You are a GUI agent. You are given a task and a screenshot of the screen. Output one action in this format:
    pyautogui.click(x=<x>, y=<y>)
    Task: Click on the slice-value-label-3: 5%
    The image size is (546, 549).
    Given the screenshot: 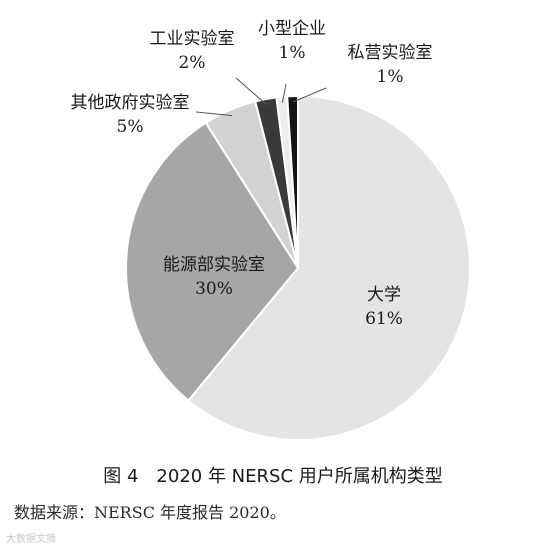 What is the action you would take?
    pyautogui.click(x=130, y=127)
    